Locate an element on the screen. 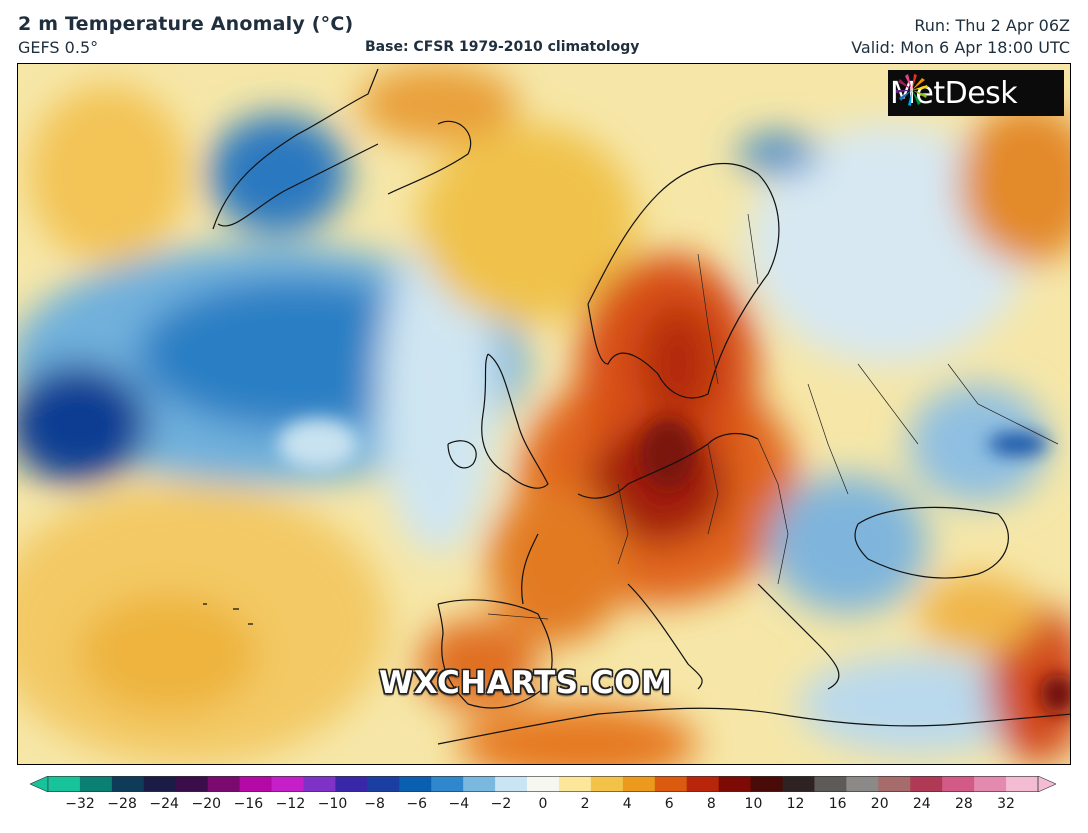 This screenshot has width=1088, height=833. colorbar-tick-label: −32 is located at coordinates (80, 804).